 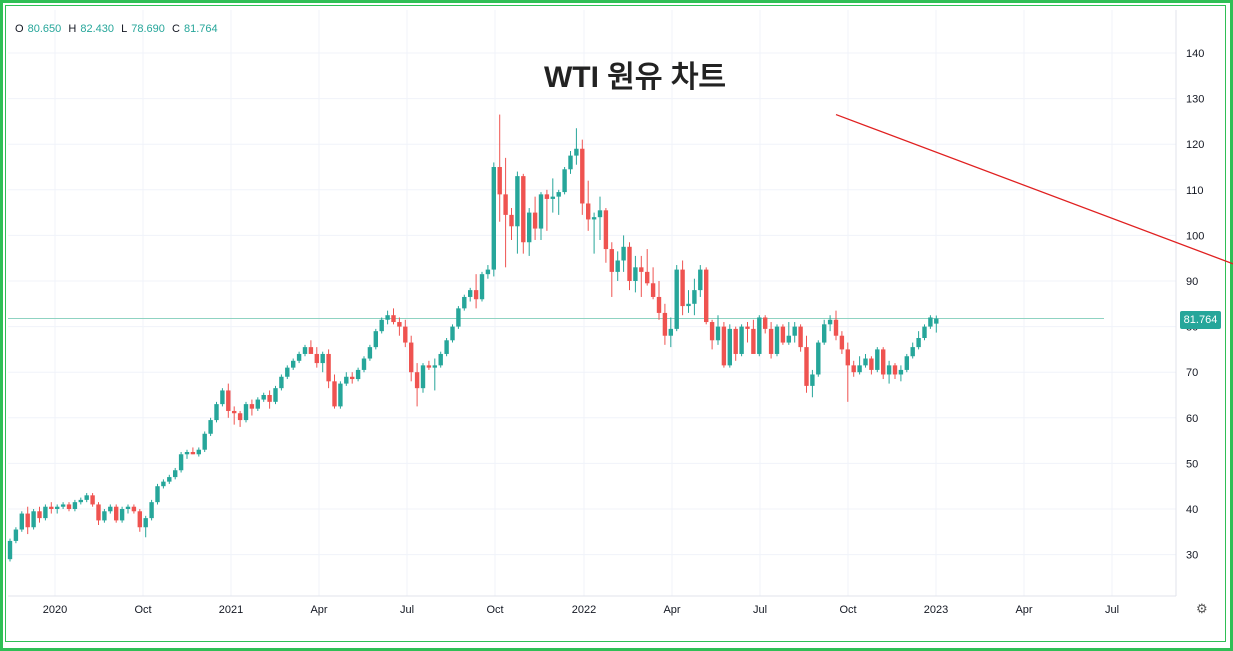 What do you see at coordinates (124, 29) in the screenshot?
I see `ohlc-low-label: L` at bounding box center [124, 29].